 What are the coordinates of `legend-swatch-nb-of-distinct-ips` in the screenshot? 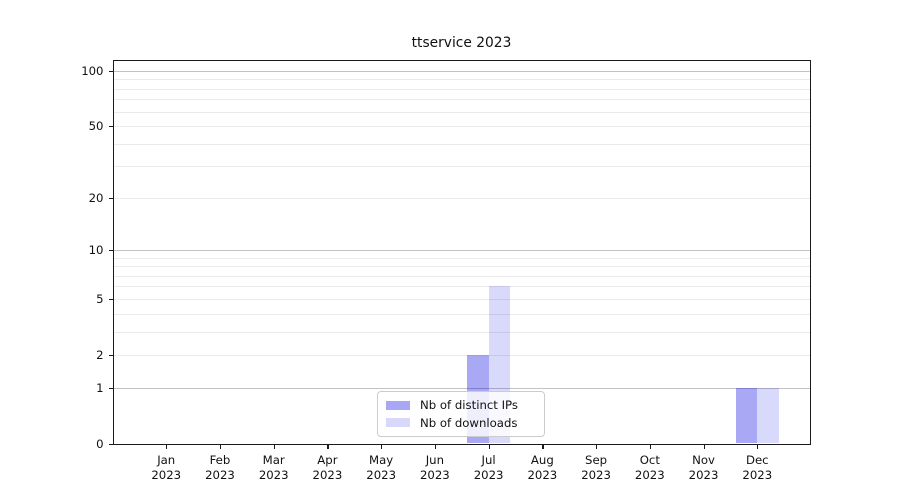 It's located at (398, 405).